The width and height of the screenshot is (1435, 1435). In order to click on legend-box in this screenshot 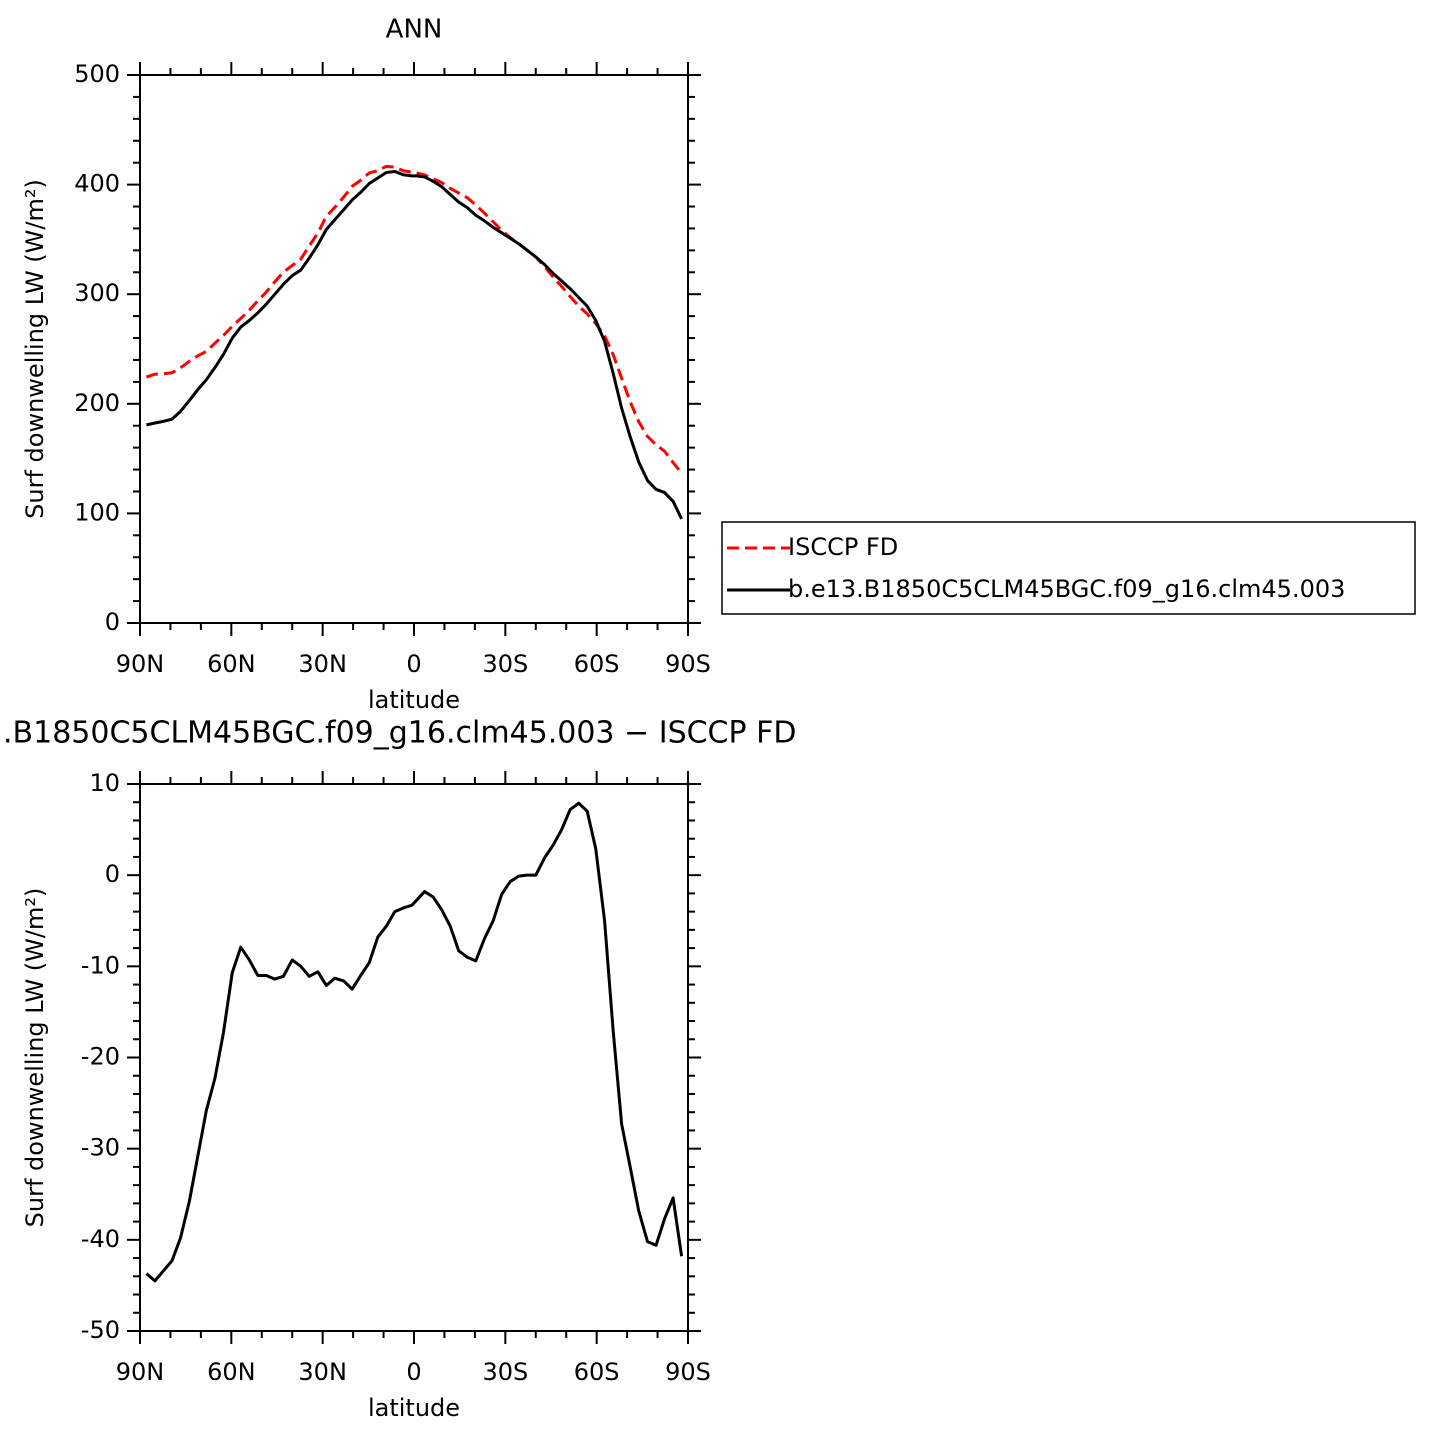, I will do `click(1068, 568)`.